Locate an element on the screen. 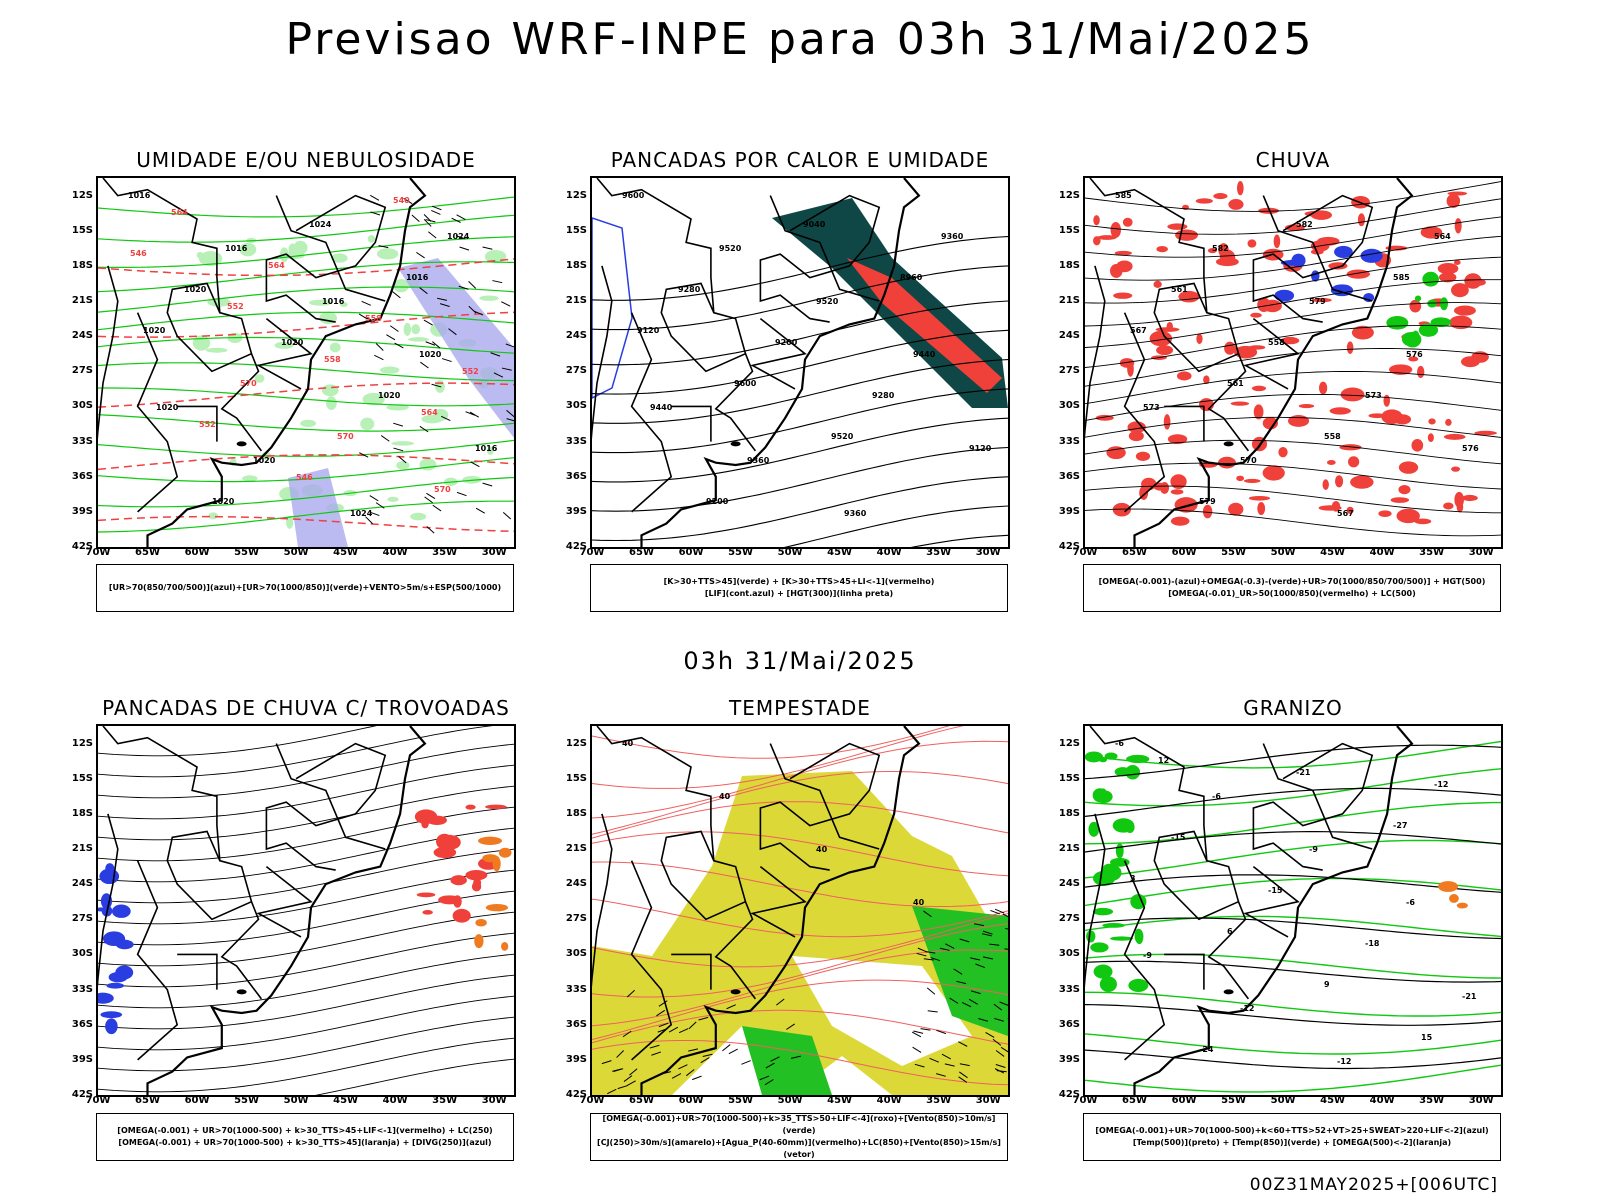 This screenshot has height=1200, width=1600. contour-label: 567 is located at coordinates (1345, 513).